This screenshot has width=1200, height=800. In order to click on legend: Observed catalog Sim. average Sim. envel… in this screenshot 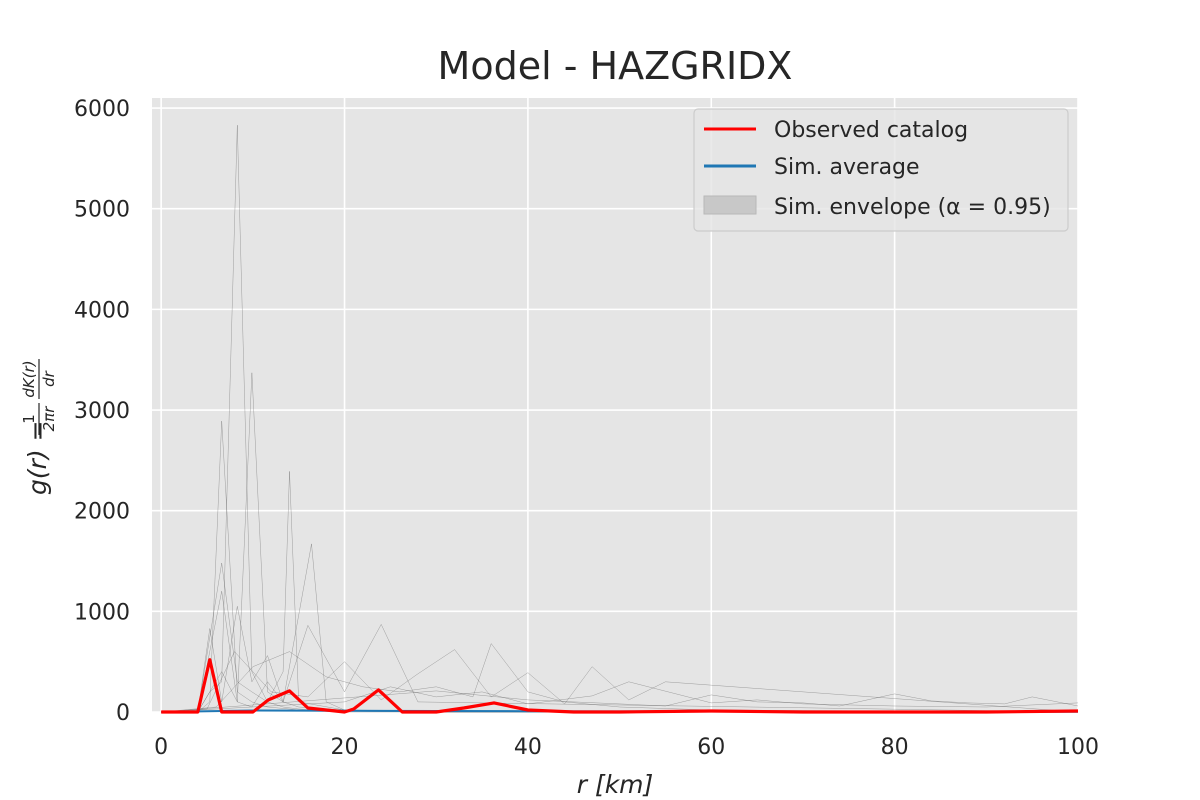, I will do `click(881, 170)`.